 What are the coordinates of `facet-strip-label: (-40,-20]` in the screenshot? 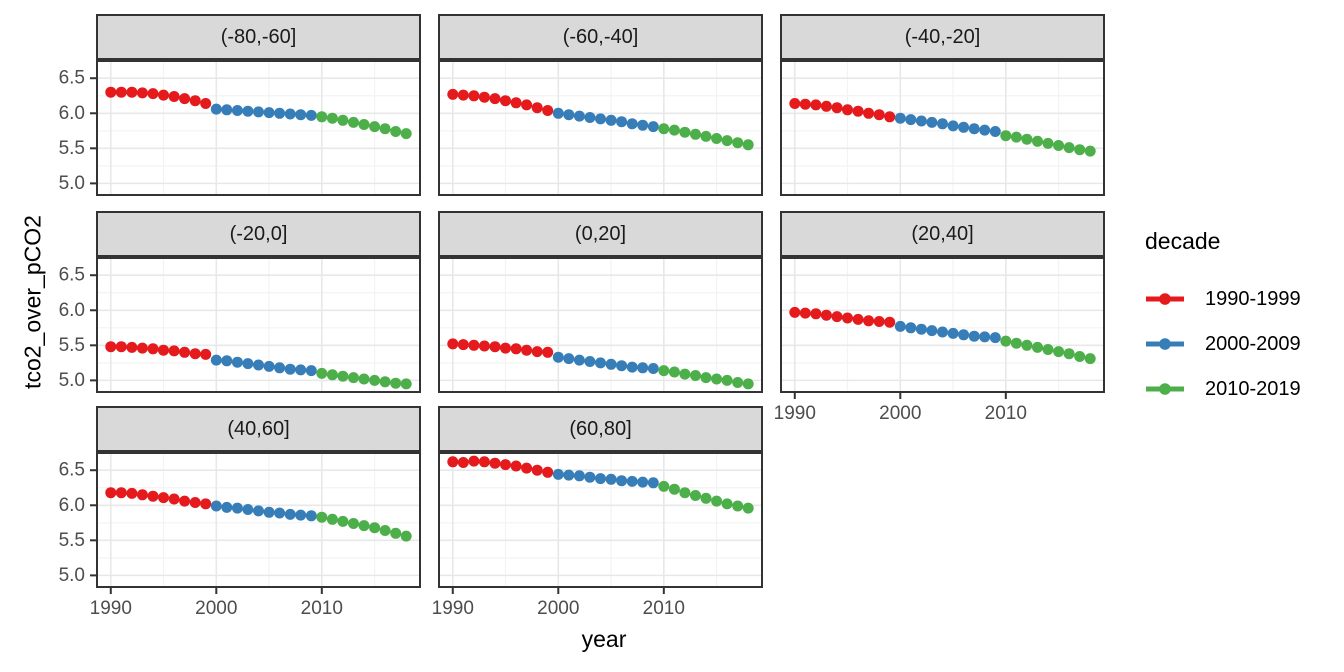 It's located at (942, 37).